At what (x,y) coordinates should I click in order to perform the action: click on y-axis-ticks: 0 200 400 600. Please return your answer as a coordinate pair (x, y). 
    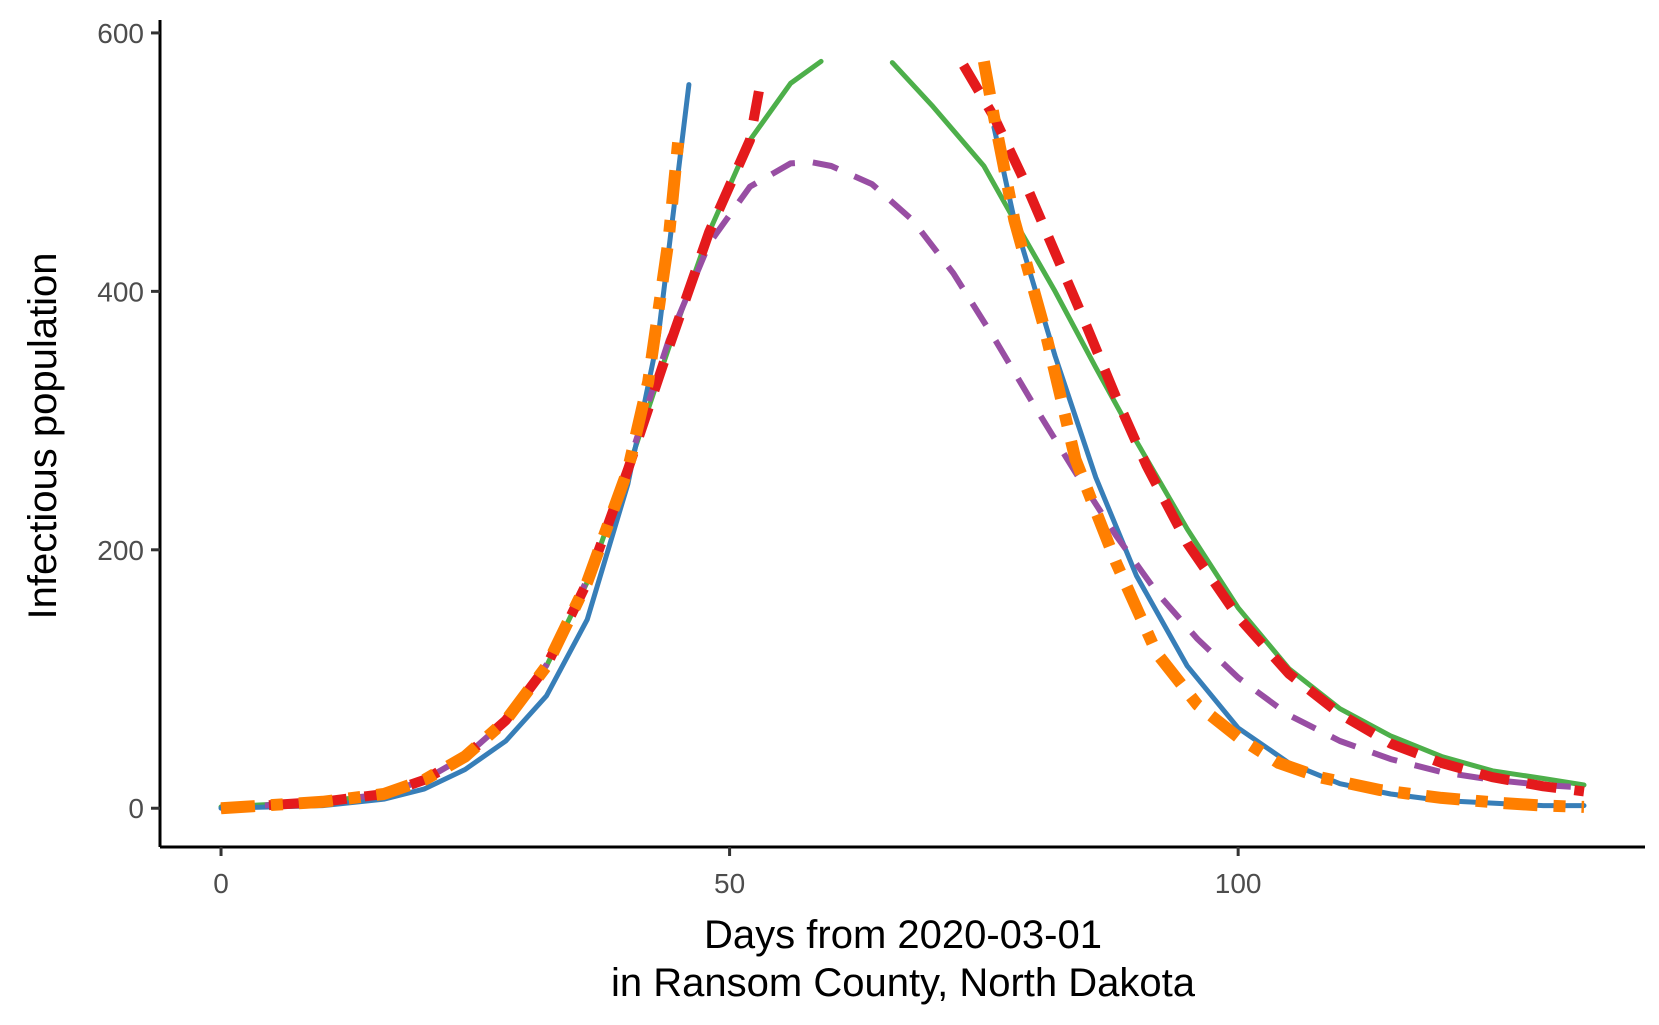
    Looking at the image, I should click on (128, 421).